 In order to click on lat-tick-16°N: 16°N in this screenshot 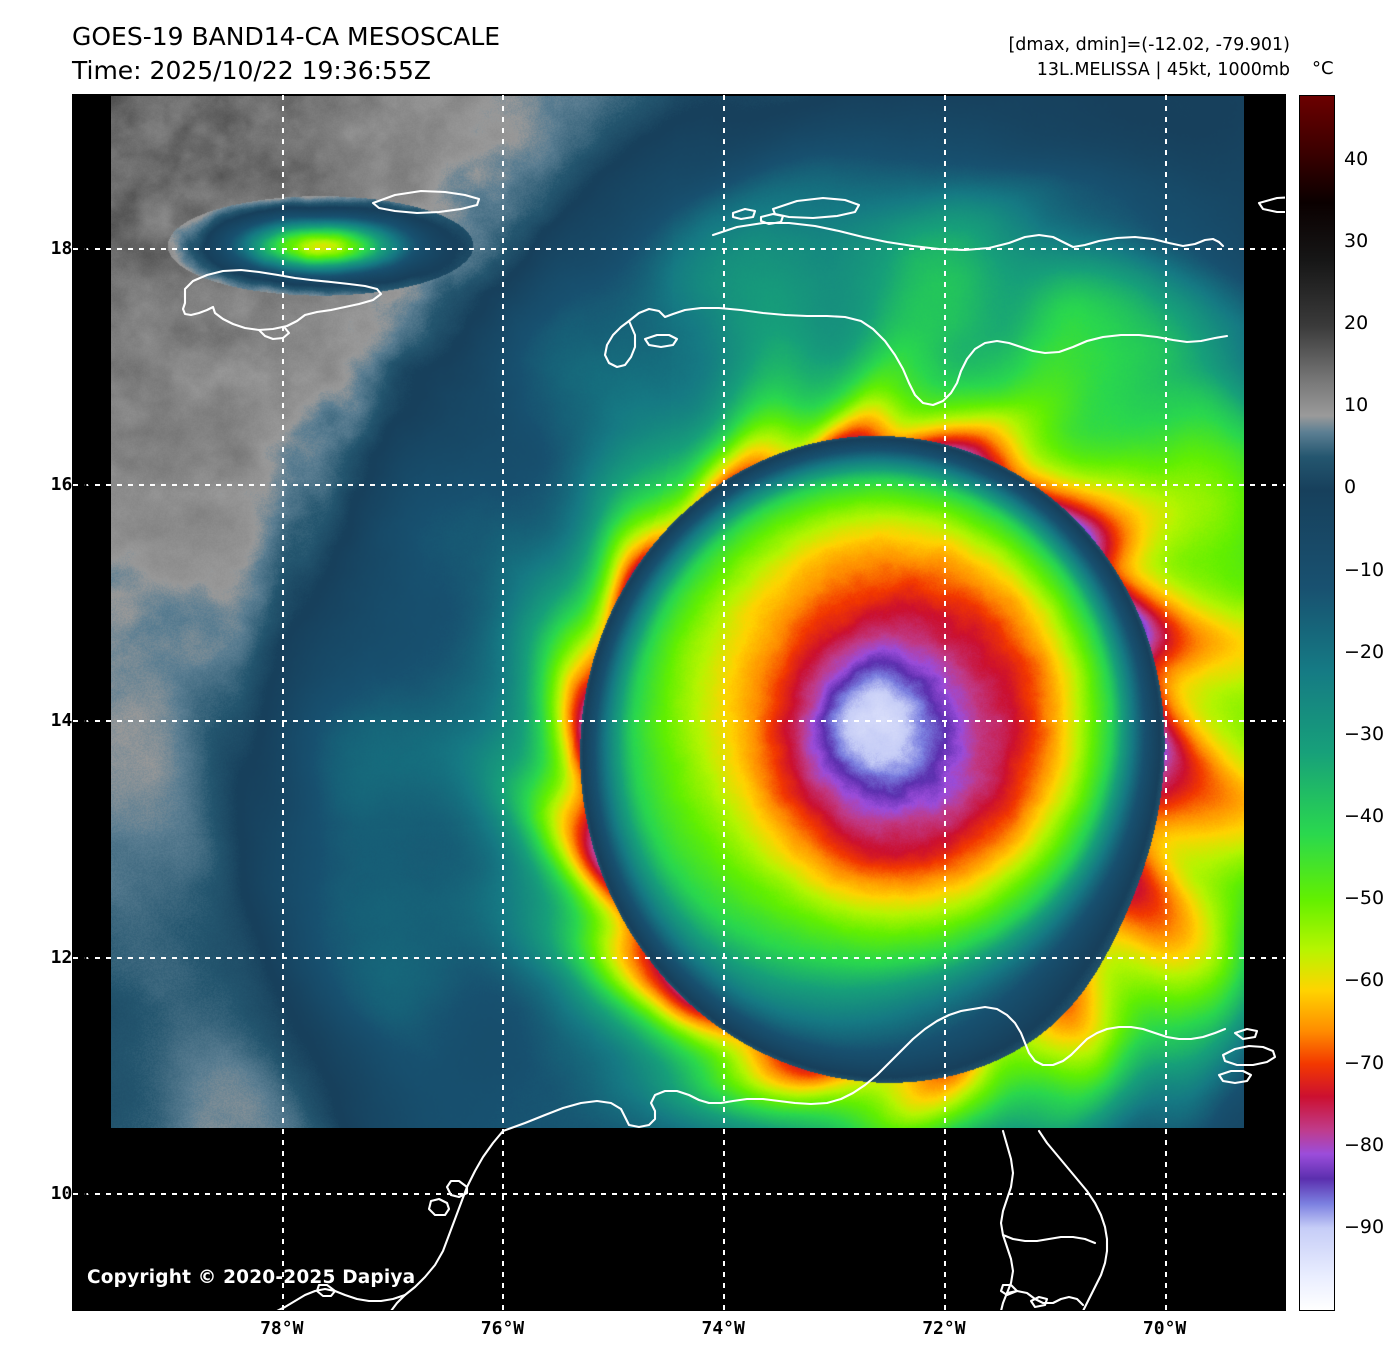, I will do `click(72, 484)`.